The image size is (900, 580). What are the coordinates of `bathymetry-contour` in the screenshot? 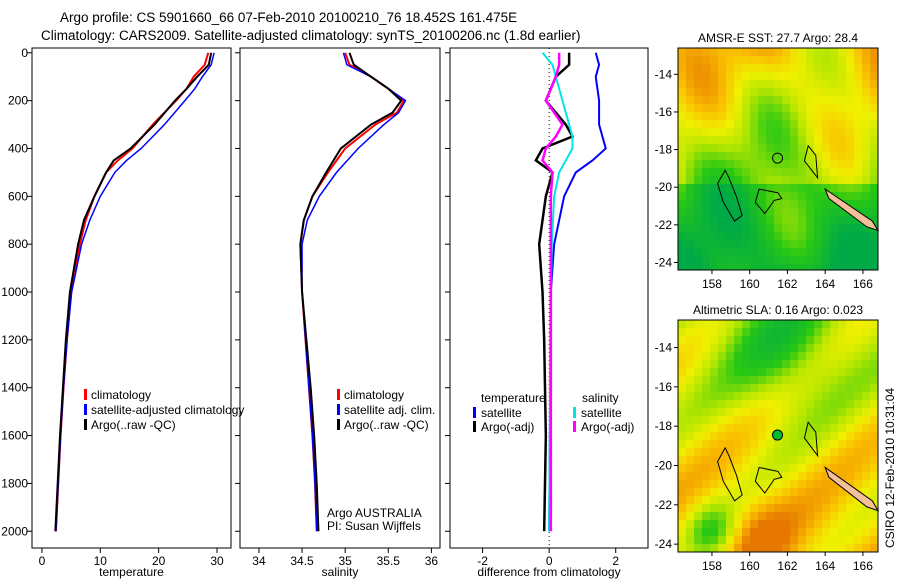 It's located at (768, 480).